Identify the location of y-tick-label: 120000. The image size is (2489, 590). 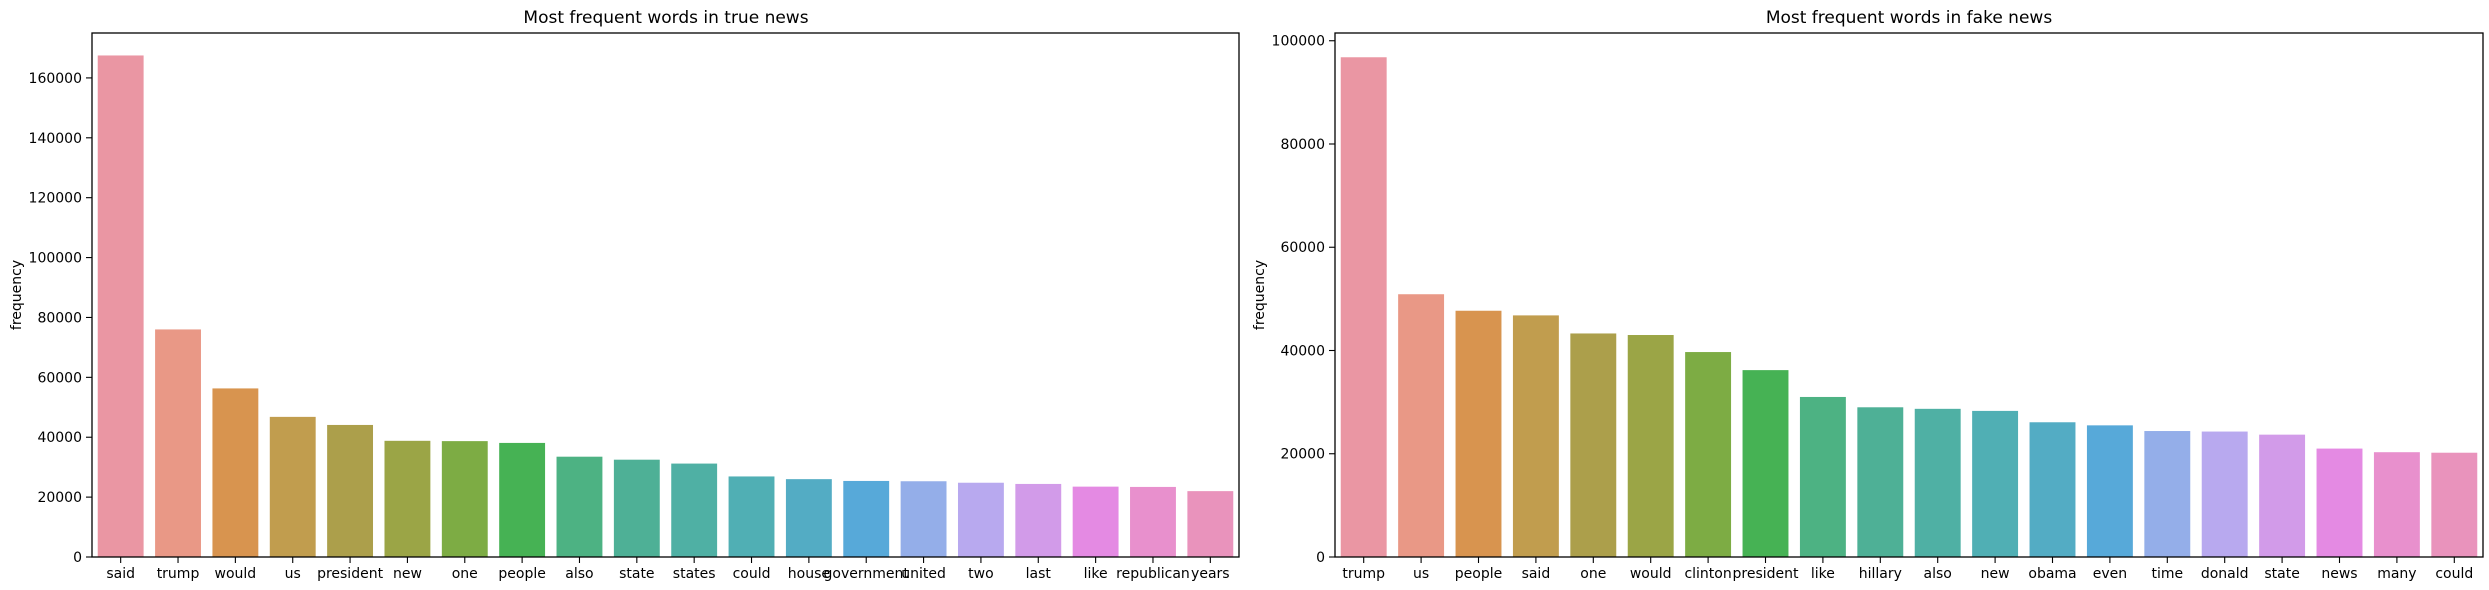
(55, 199).